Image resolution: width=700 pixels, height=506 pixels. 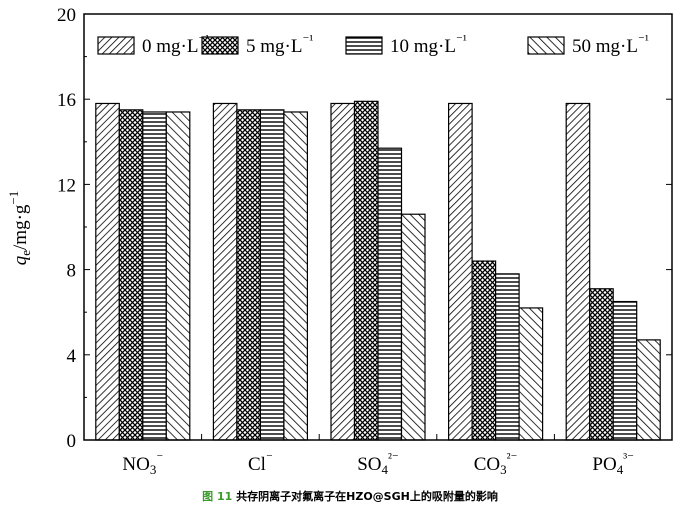 I want to click on legend-item-2: 10 mg·L⁻¹, so click(x=406, y=44).